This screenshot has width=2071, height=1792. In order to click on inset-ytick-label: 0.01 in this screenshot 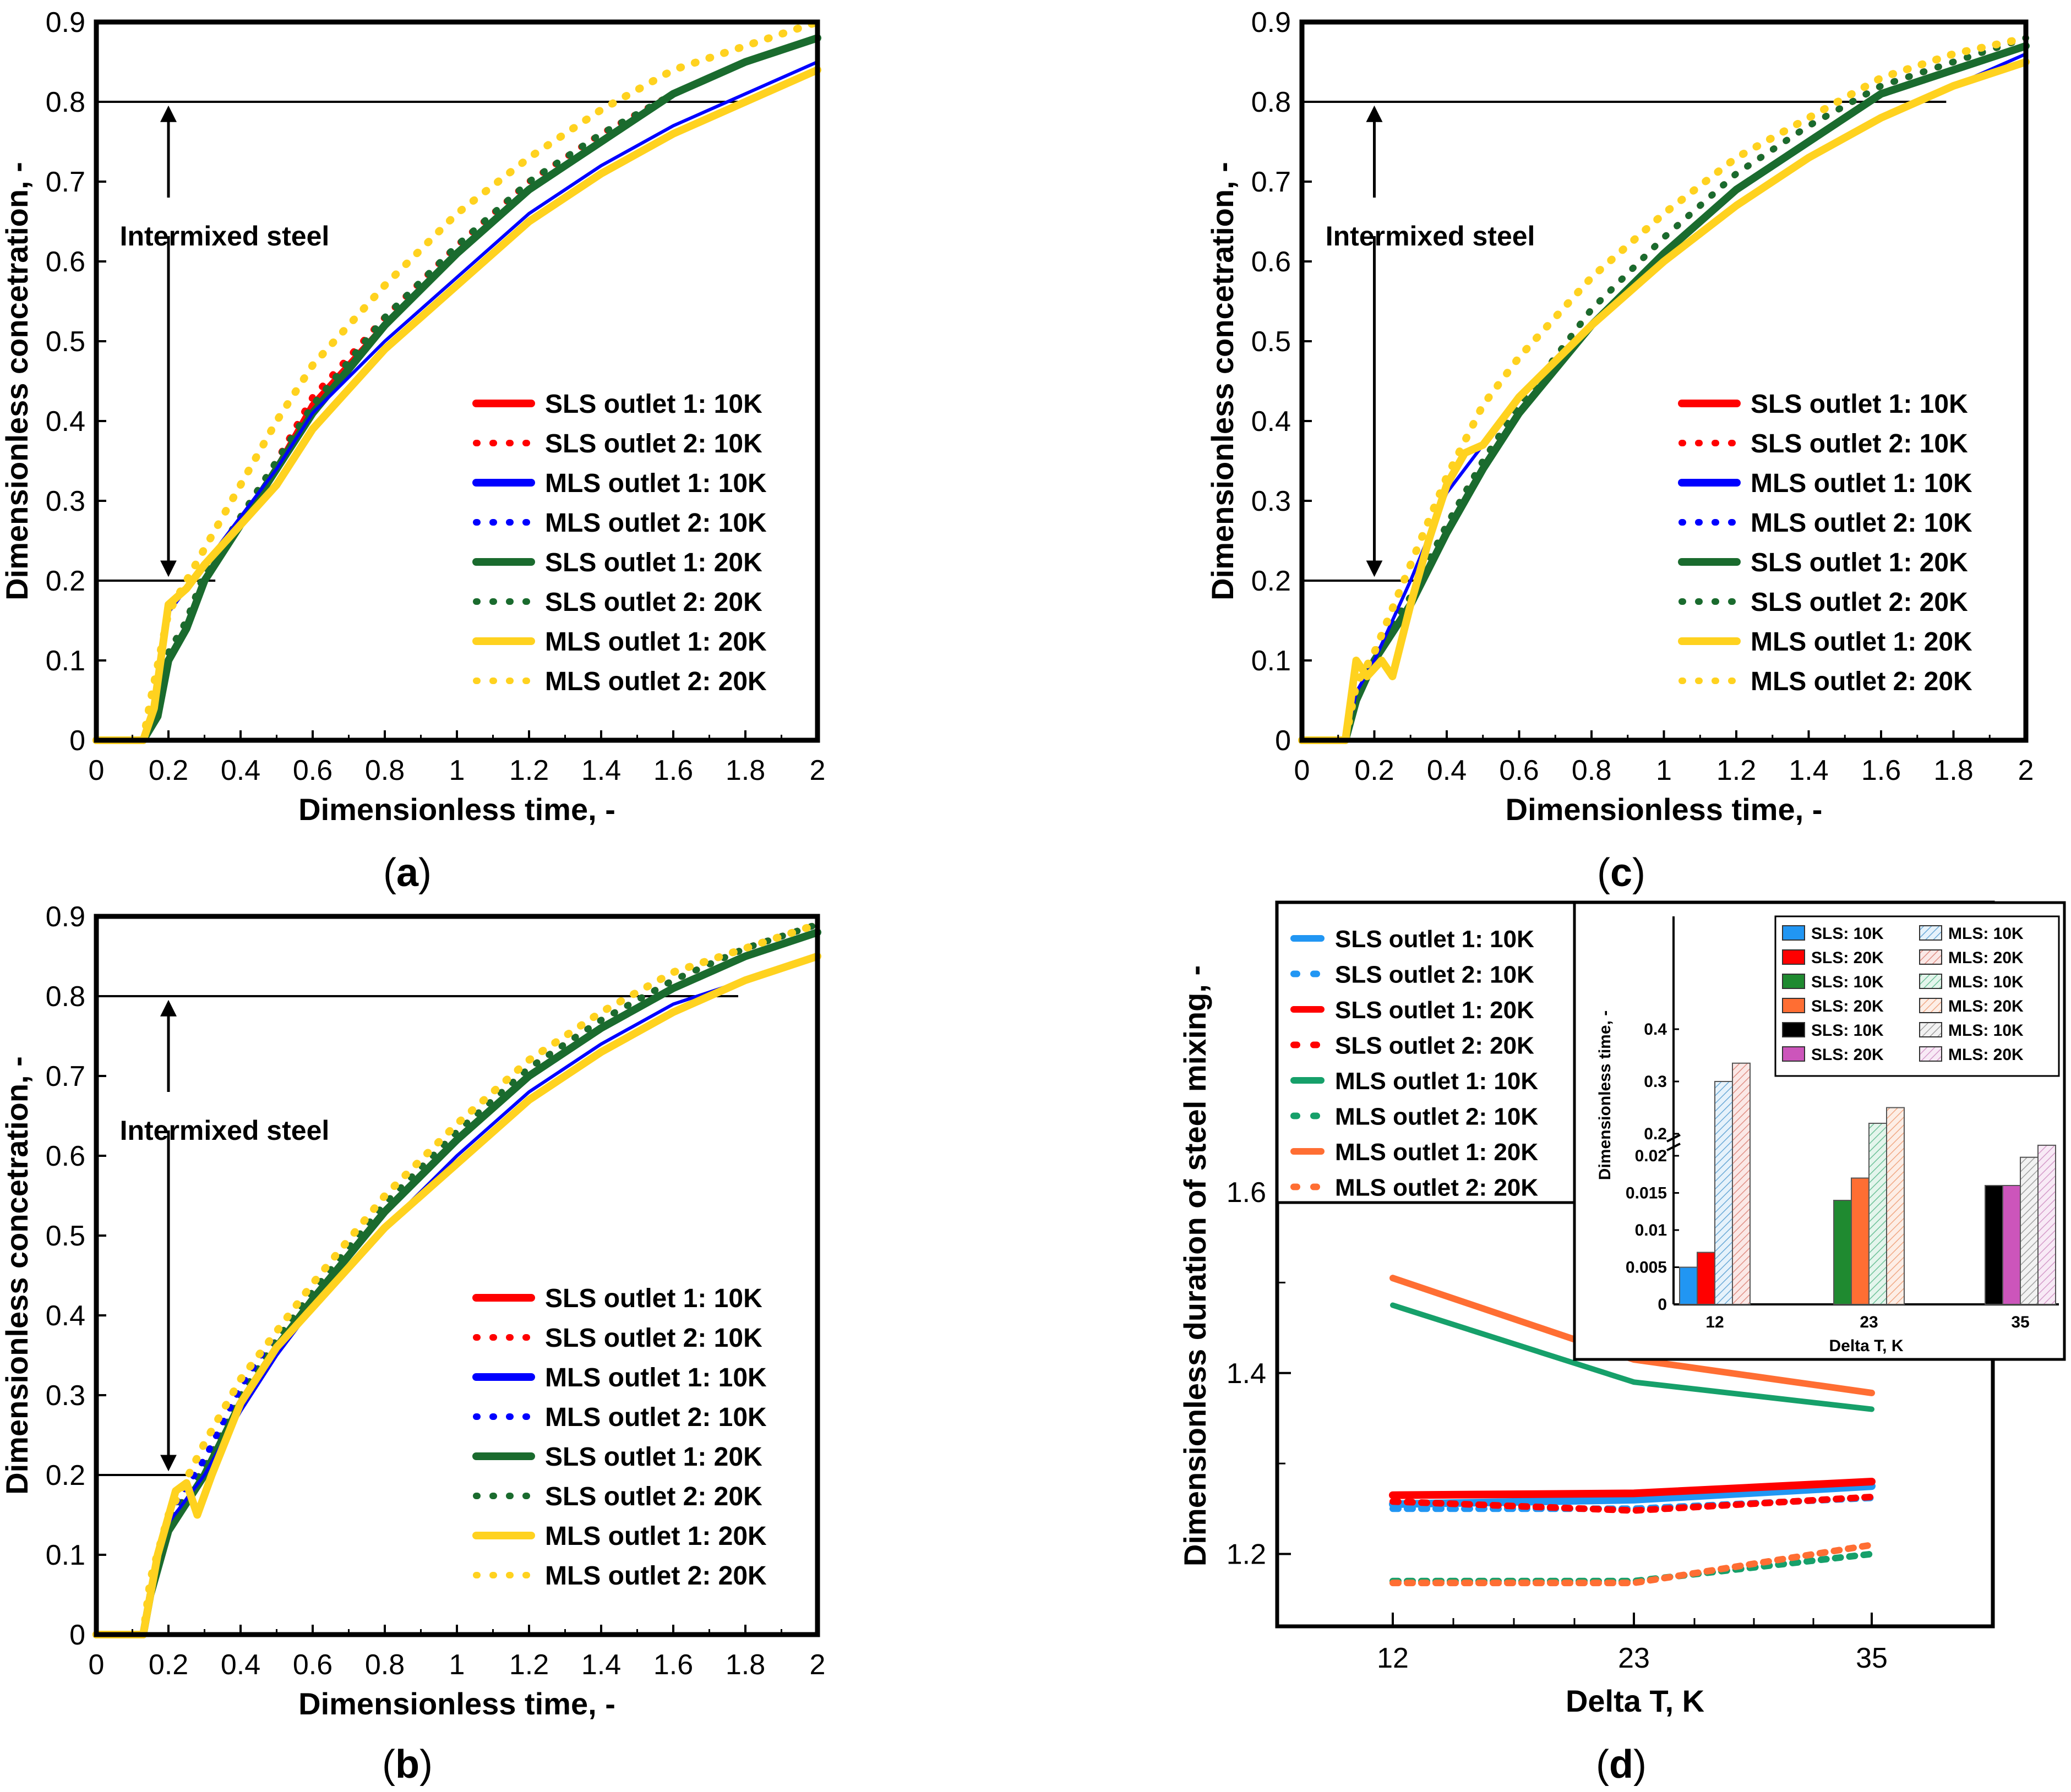, I will do `click(1651, 1230)`.